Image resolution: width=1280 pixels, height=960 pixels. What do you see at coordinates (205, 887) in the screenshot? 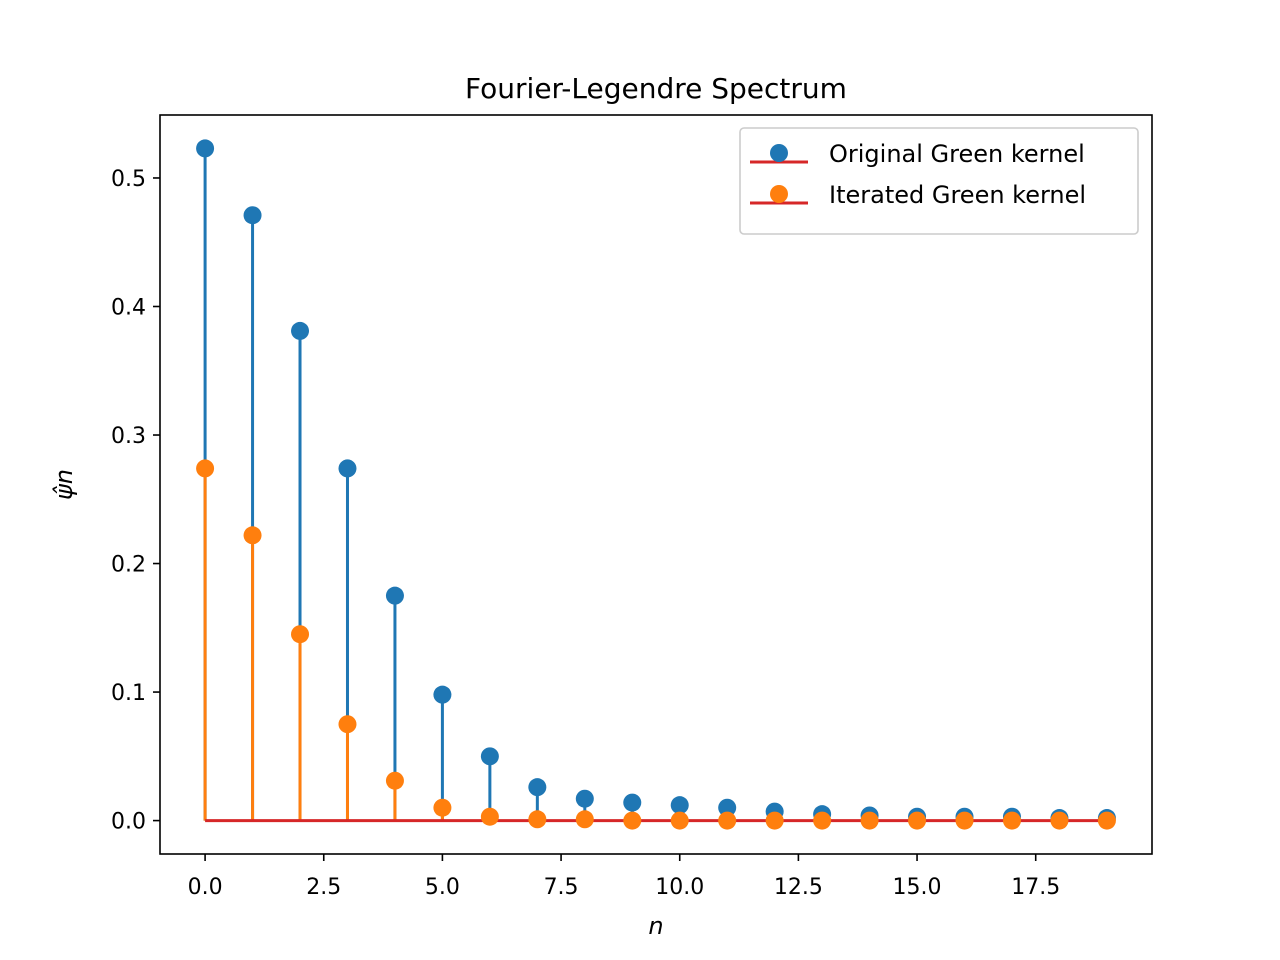
I see `x-tick-label: 0.0` at bounding box center [205, 887].